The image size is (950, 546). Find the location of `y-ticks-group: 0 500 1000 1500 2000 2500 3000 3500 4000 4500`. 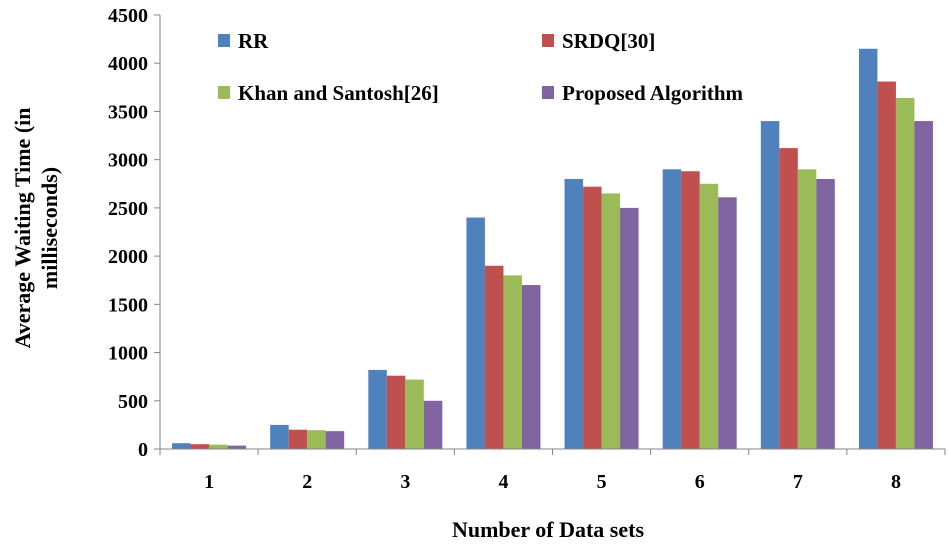

y-ticks-group: 0 500 1000 1500 2000 2500 3000 3500 4000 4500 is located at coordinates (134, 233).